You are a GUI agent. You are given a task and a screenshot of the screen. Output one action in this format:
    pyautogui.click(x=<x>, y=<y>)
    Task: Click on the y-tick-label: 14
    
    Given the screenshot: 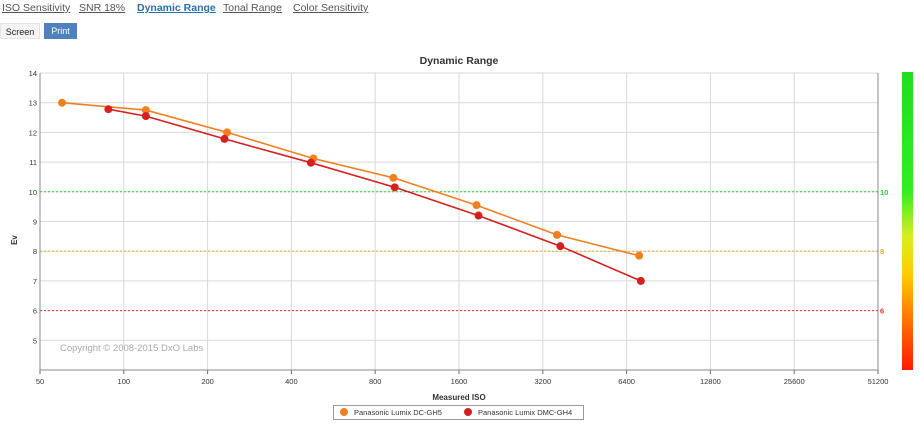 What is the action you would take?
    pyautogui.click(x=33, y=73)
    